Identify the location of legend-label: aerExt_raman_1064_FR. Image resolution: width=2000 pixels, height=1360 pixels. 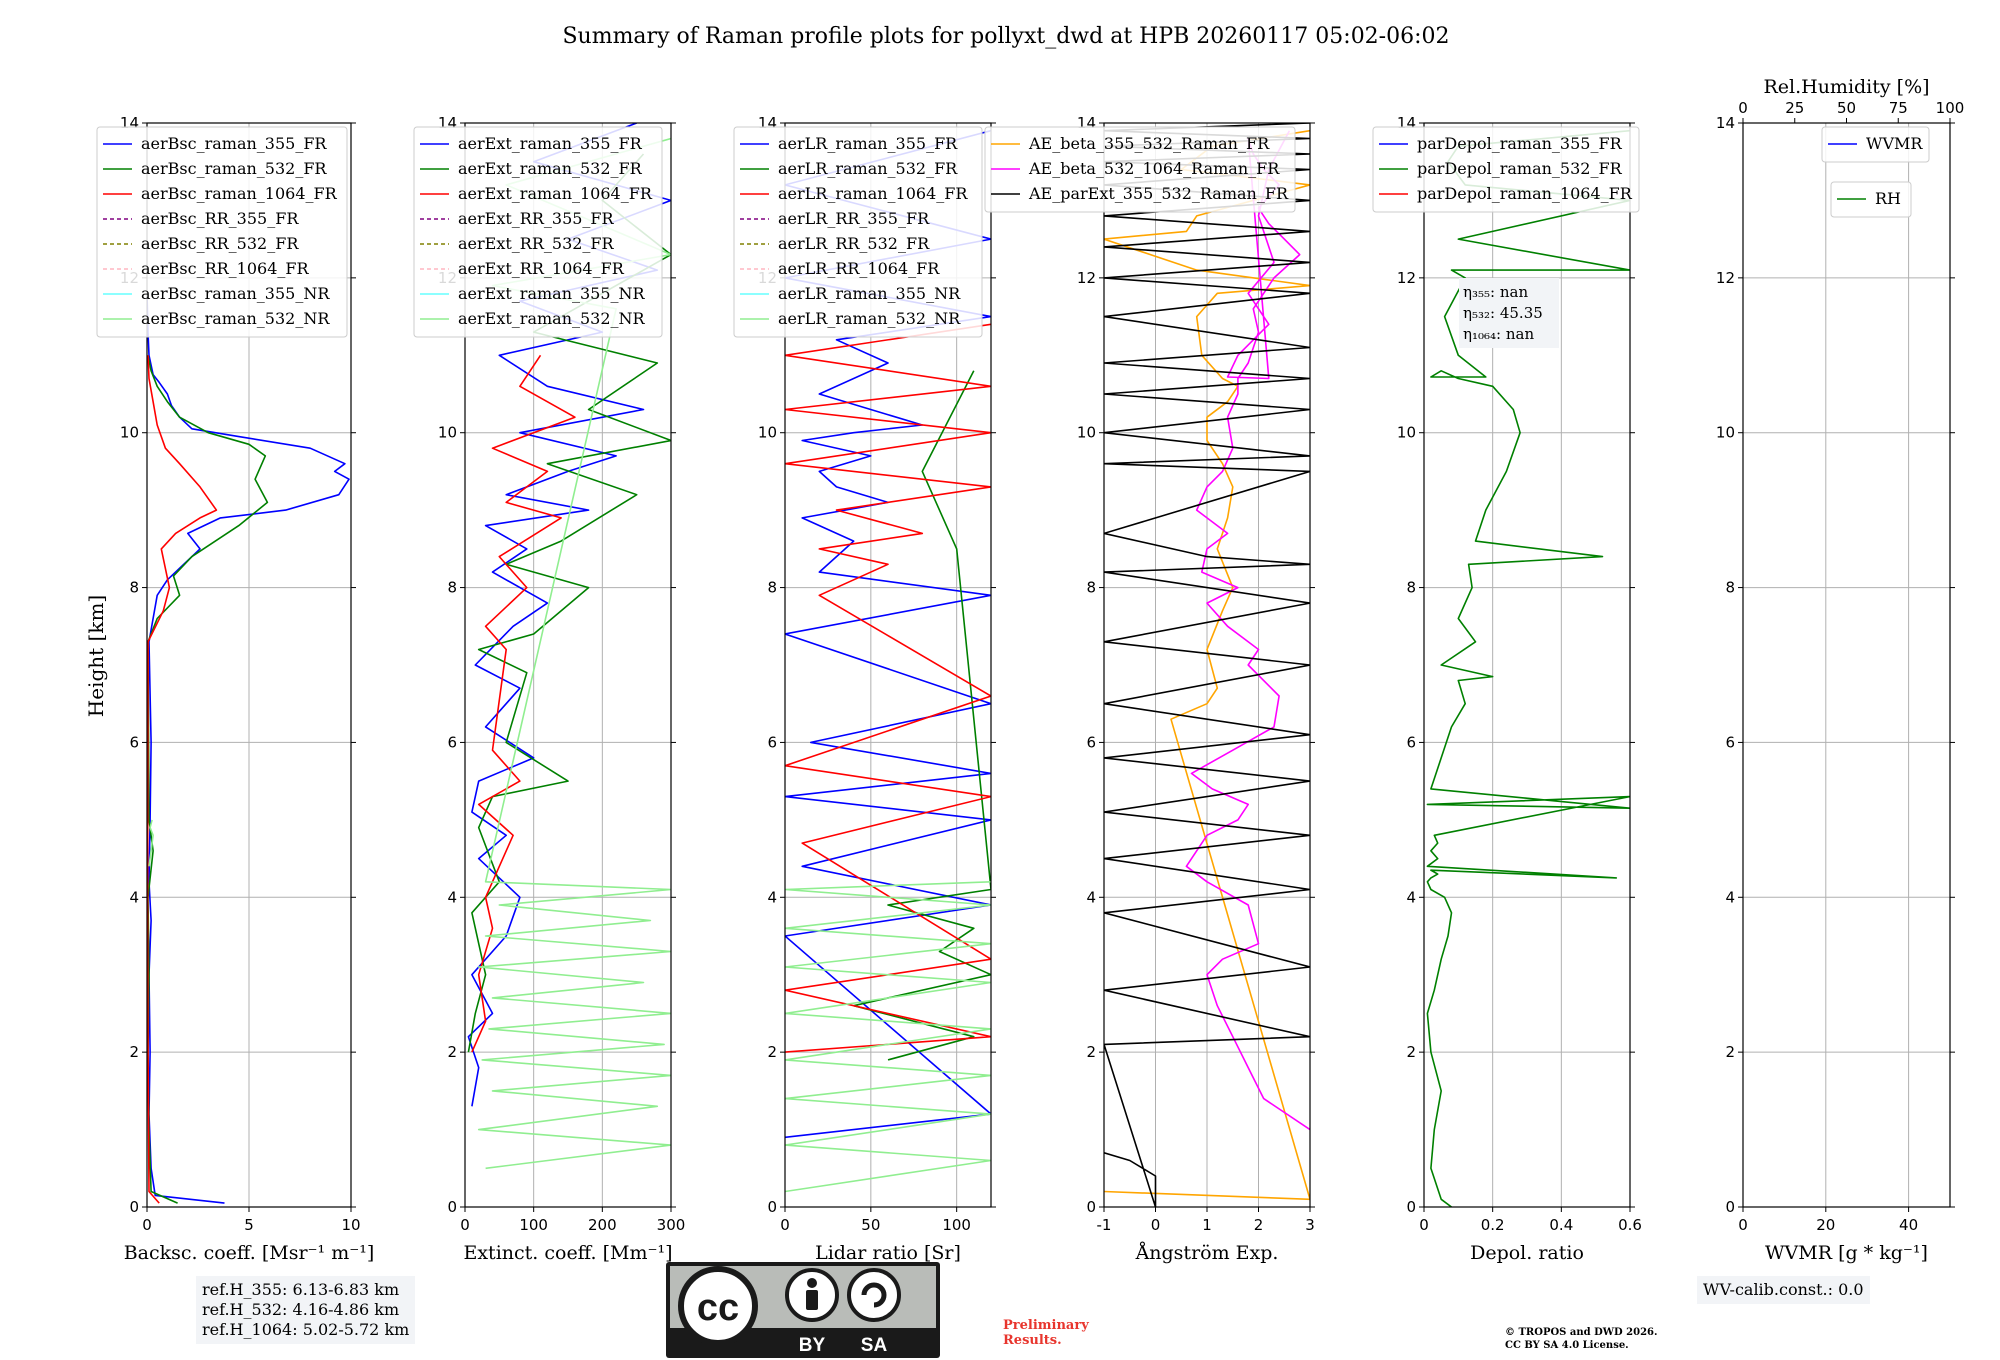
(555, 193).